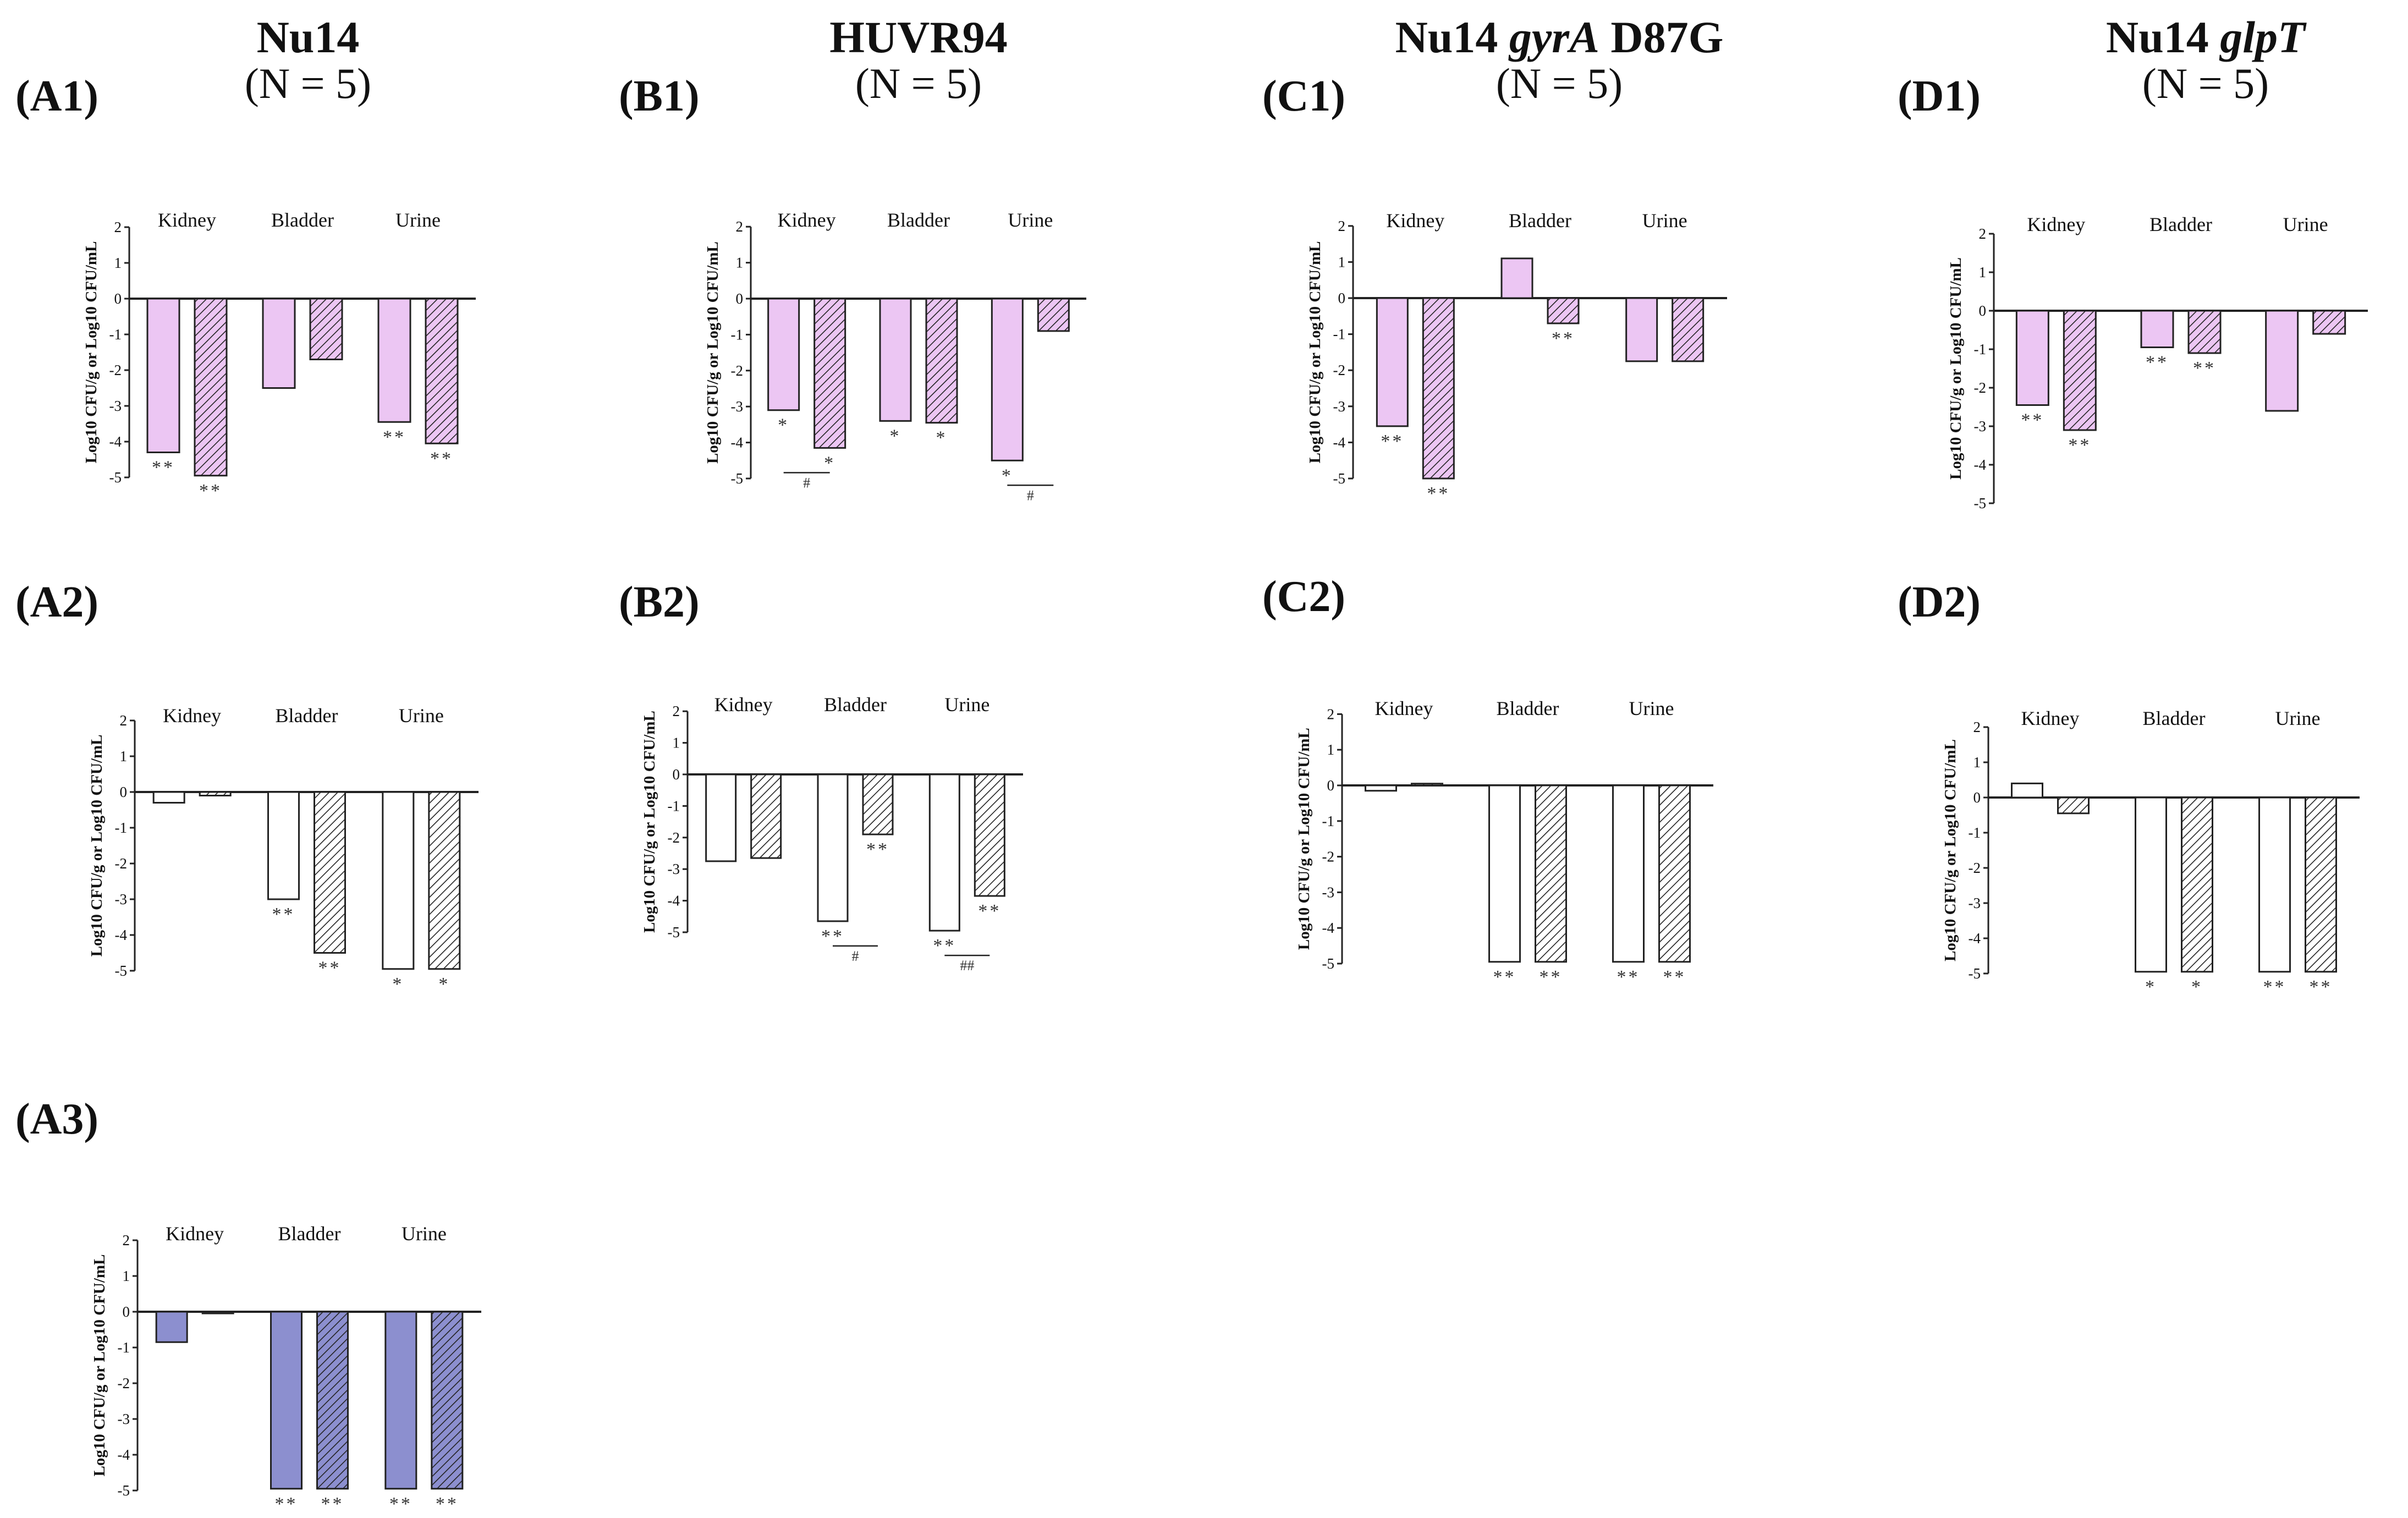 The width and height of the screenshot is (2408, 1518). Describe the element at coordinates (1304, 96) in the screenshot. I see `panel-label-c1: (C1)` at that location.